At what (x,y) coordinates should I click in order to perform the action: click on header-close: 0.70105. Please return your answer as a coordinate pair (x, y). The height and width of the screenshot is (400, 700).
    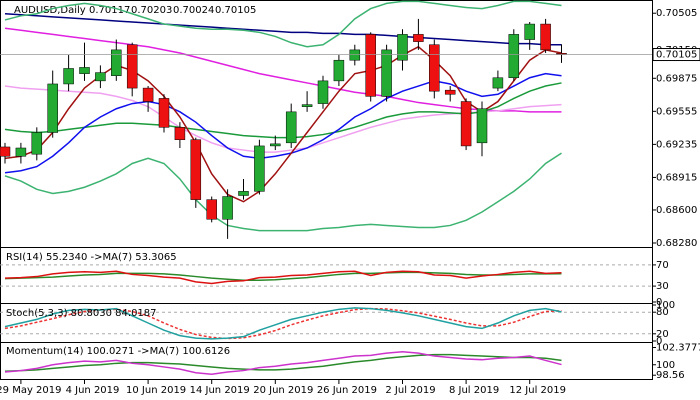
    Looking at the image, I should click on (235, 10).